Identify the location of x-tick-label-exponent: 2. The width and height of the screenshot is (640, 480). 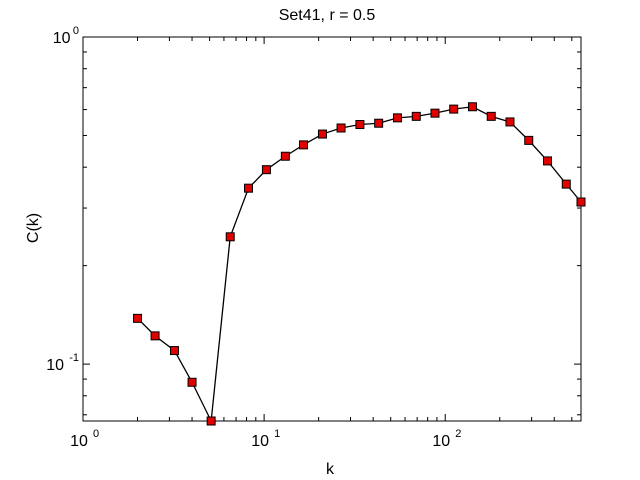
(458, 434).